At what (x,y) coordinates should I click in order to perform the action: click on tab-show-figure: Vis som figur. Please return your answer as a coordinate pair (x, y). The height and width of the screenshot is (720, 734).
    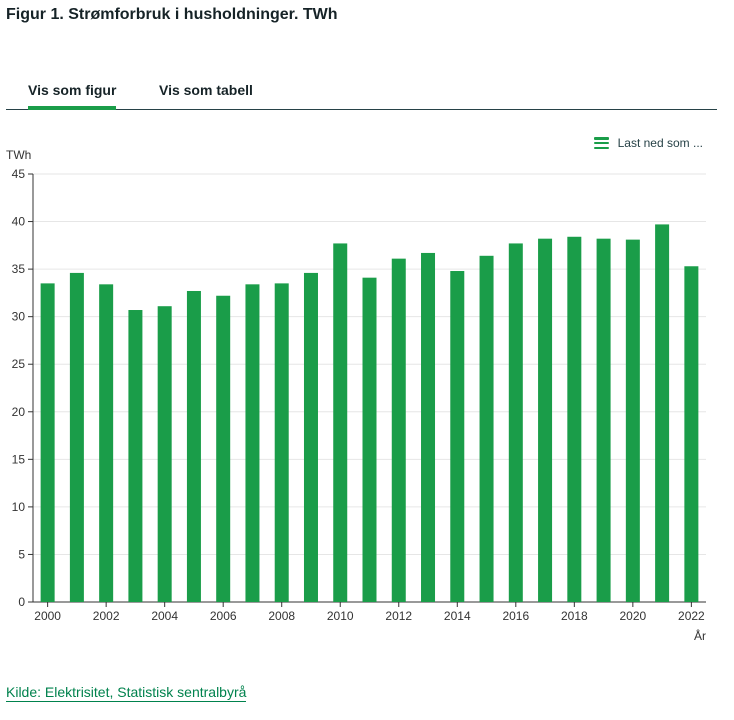
    Looking at the image, I should click on (72, 96).